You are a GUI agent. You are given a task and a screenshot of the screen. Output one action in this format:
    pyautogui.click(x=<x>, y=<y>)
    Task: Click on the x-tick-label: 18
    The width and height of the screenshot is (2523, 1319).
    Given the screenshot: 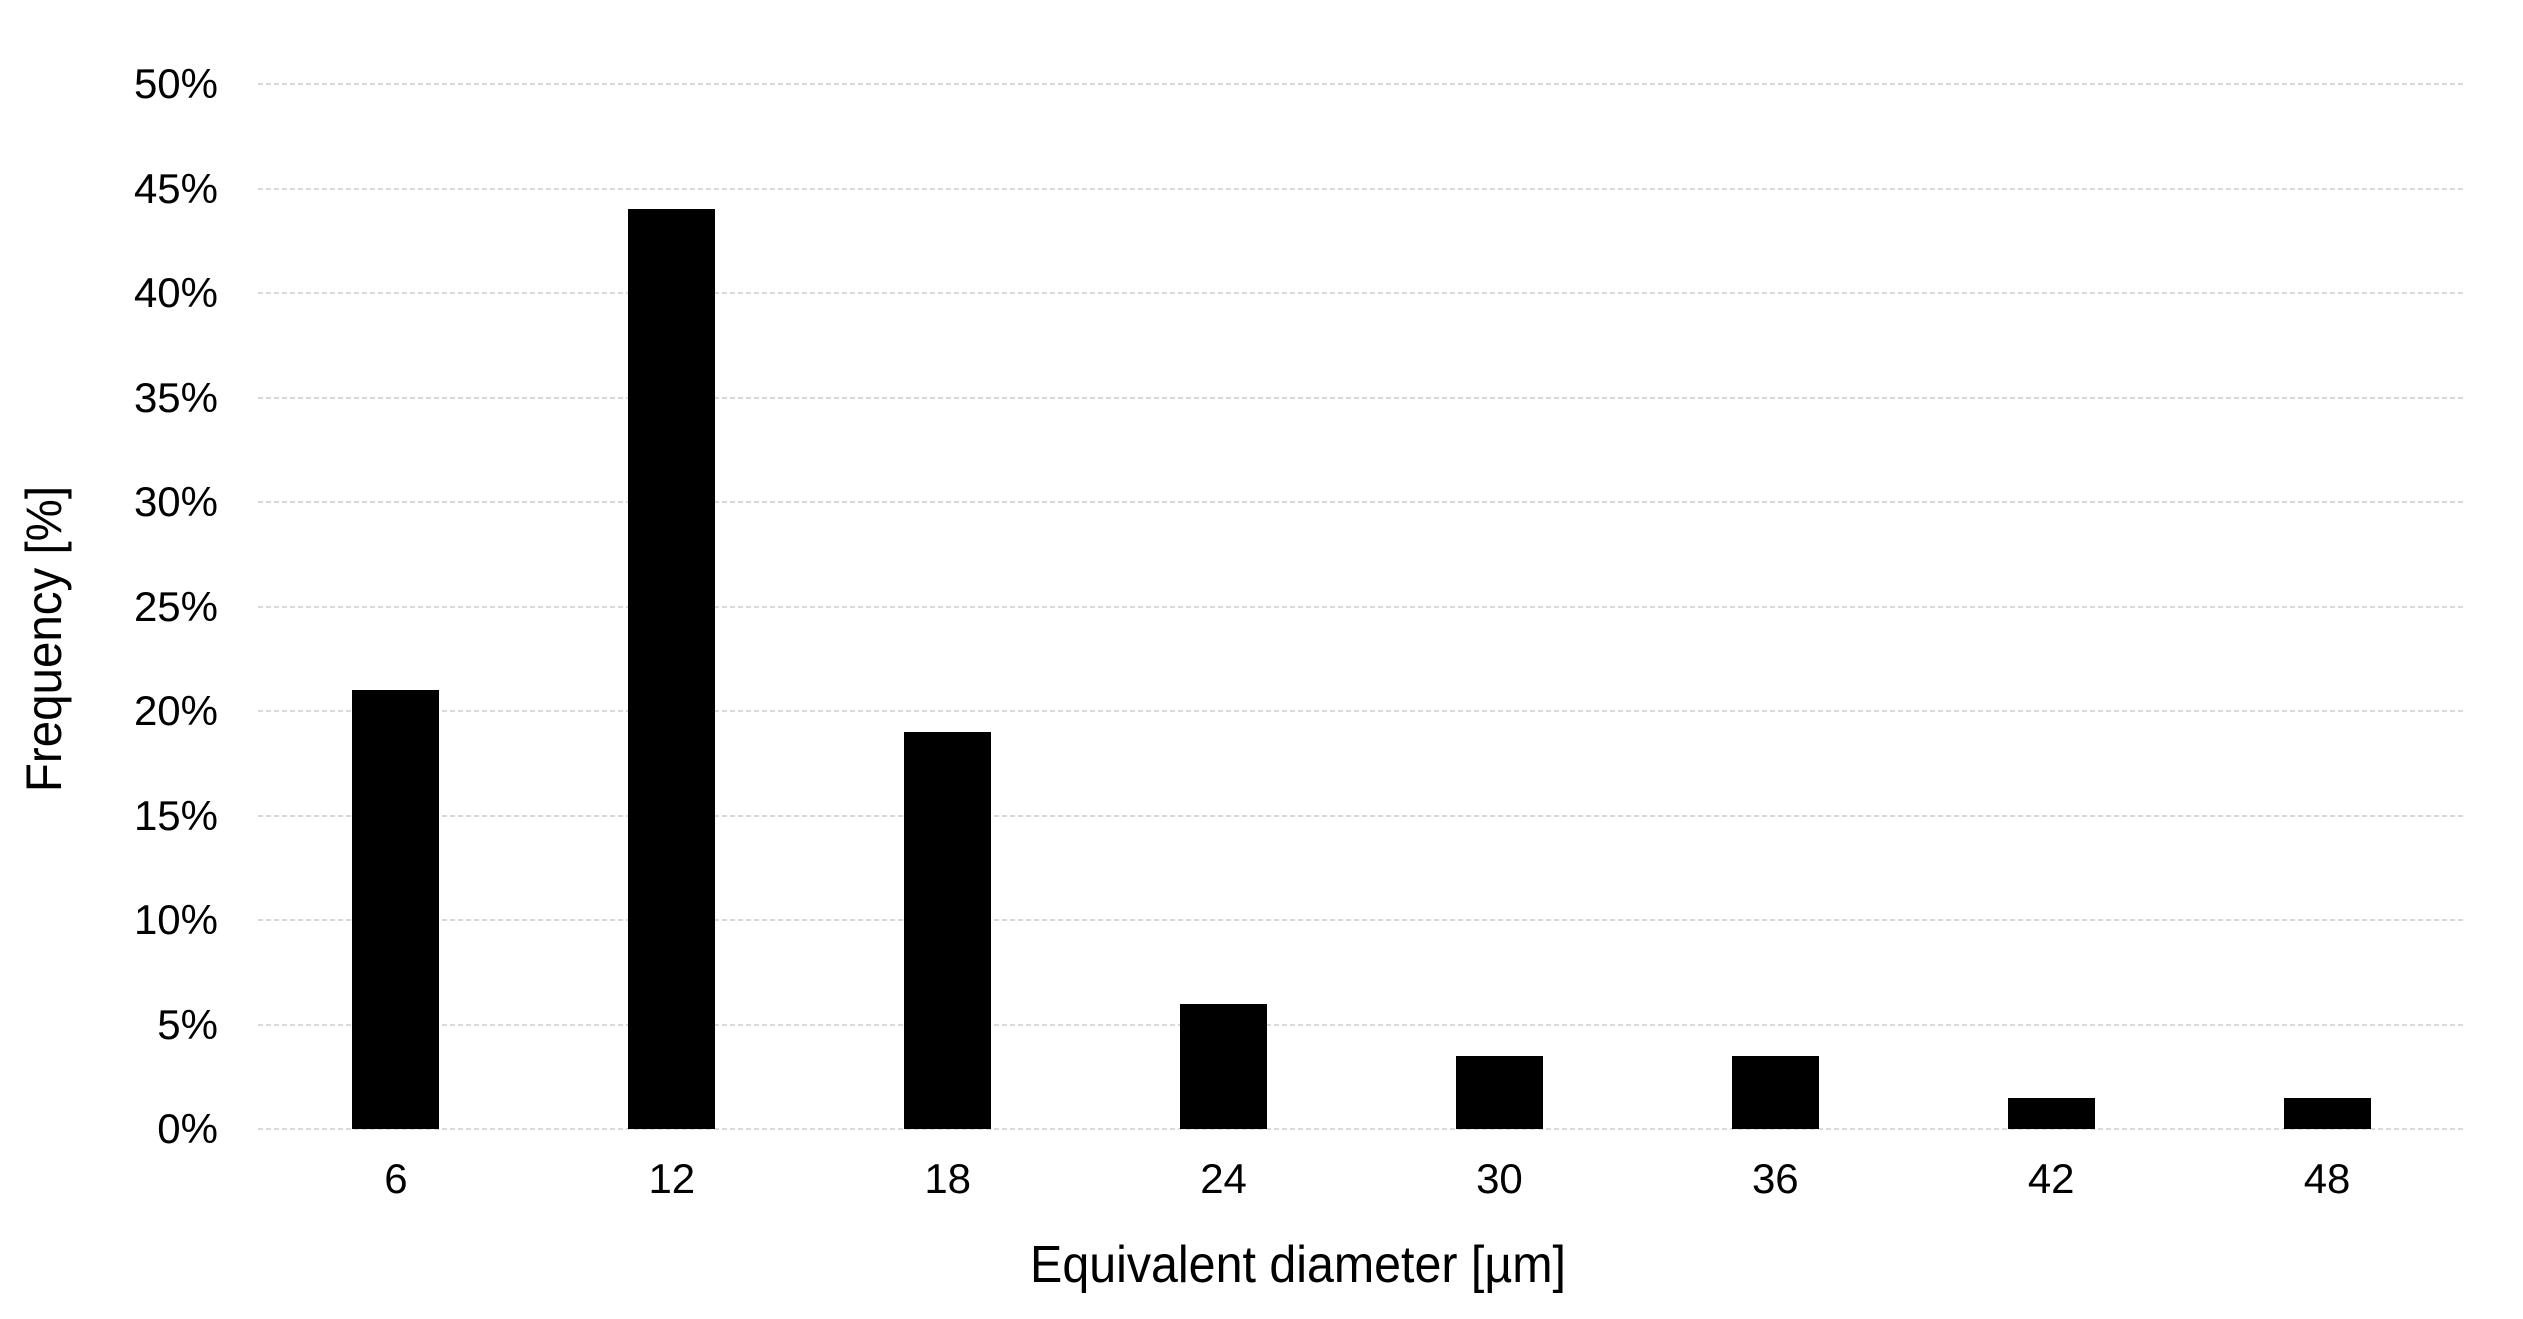 What is the action you would take?
    pyautogui.click(x=948, y=1178)
    